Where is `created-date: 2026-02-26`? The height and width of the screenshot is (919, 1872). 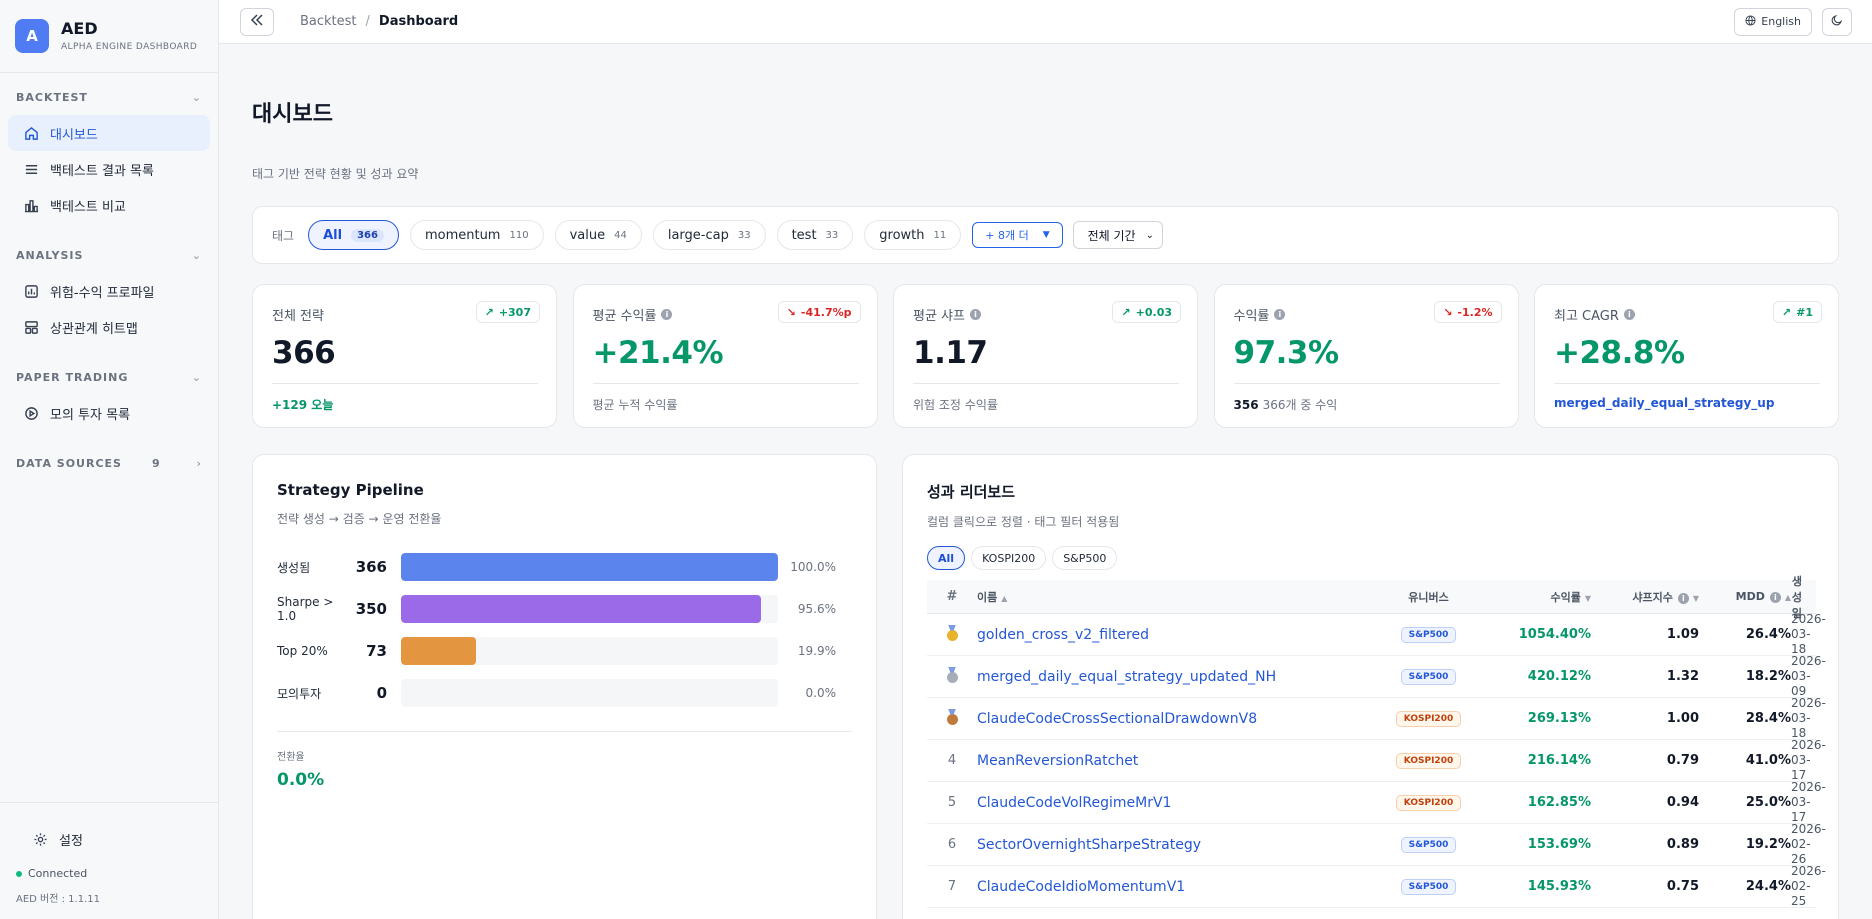 created-date: 2026-02-26 is located at coordinates (1808, 844).